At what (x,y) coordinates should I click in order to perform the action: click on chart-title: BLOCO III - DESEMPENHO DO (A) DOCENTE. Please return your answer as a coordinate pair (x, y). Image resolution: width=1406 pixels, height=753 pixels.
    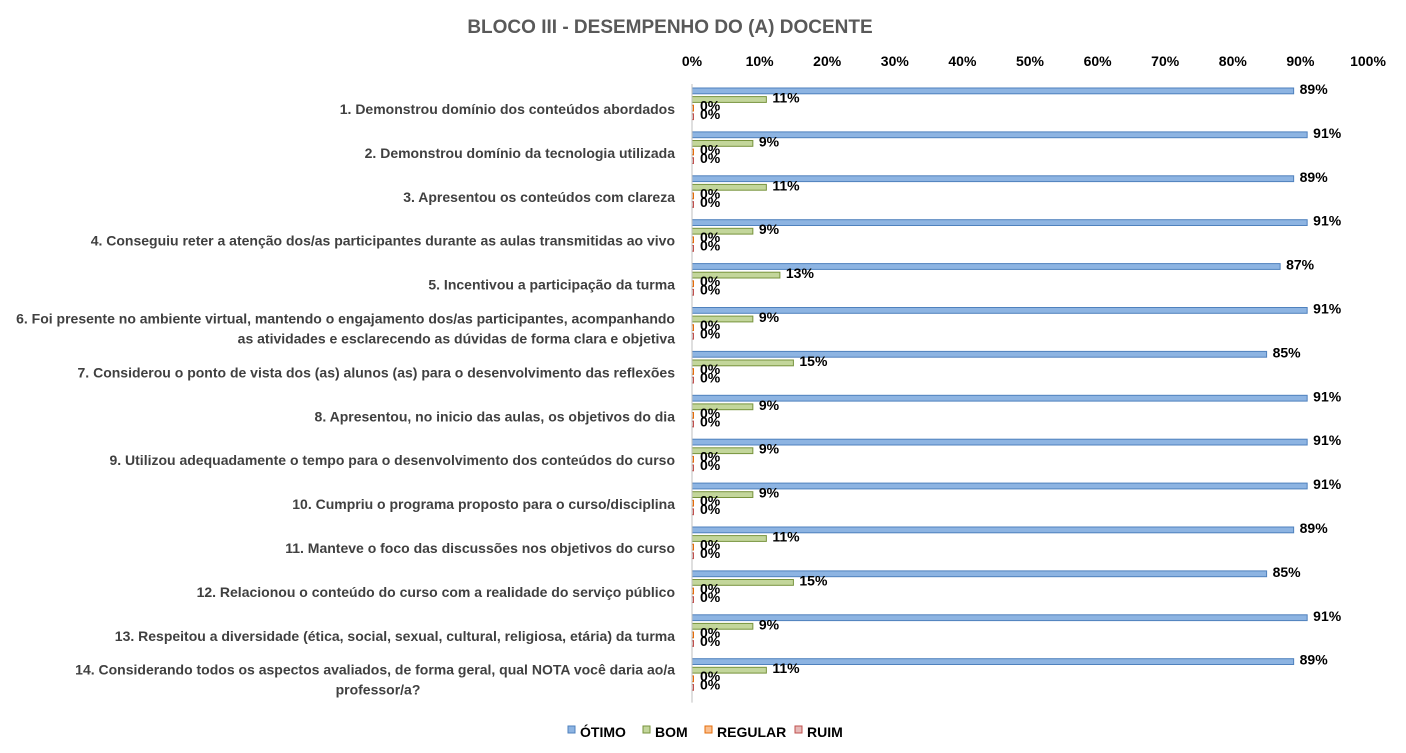
    Looking at the image, I should click on (669, 27).